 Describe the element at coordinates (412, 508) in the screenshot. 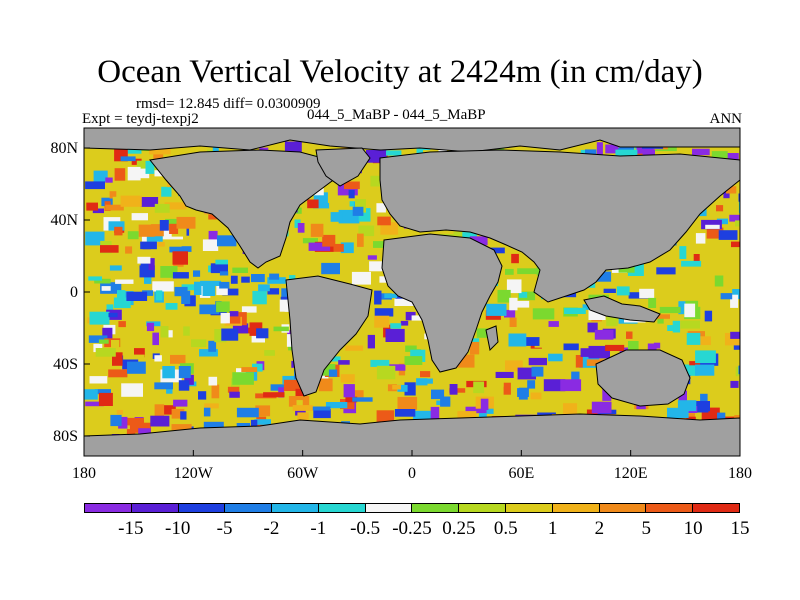

I see `colorbar` at that location.